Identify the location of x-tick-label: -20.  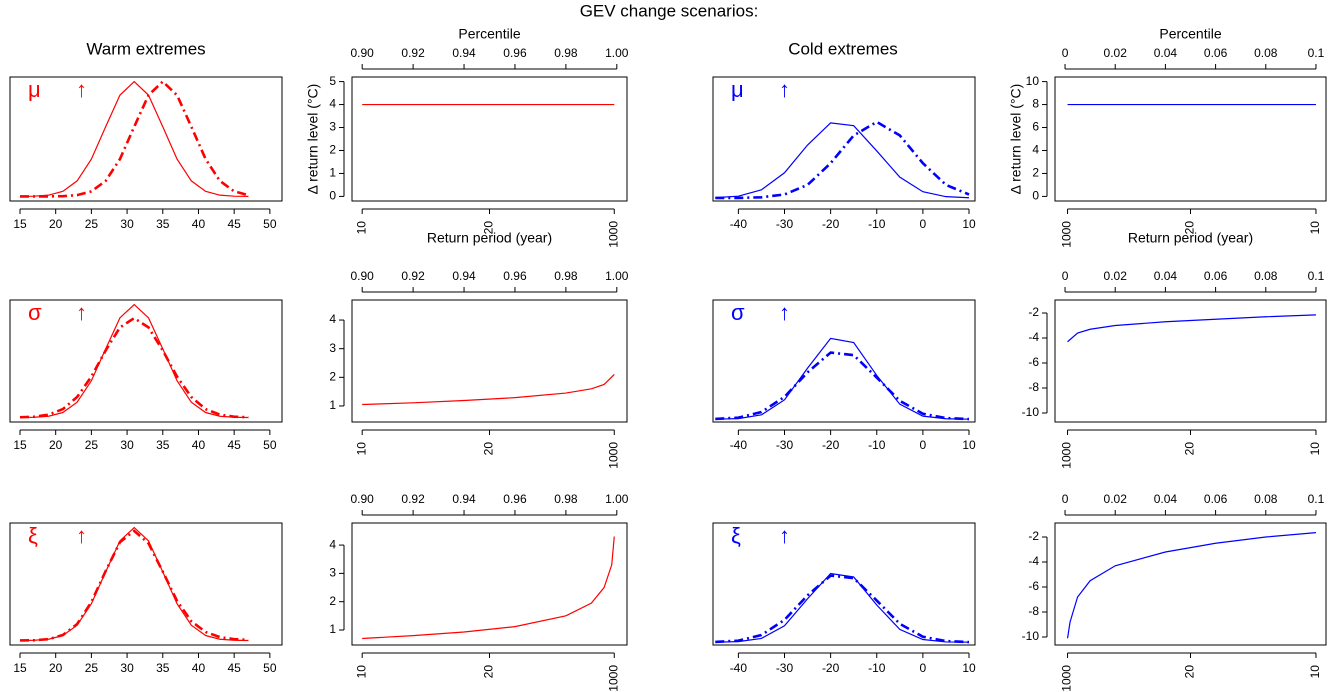
(831, 668).